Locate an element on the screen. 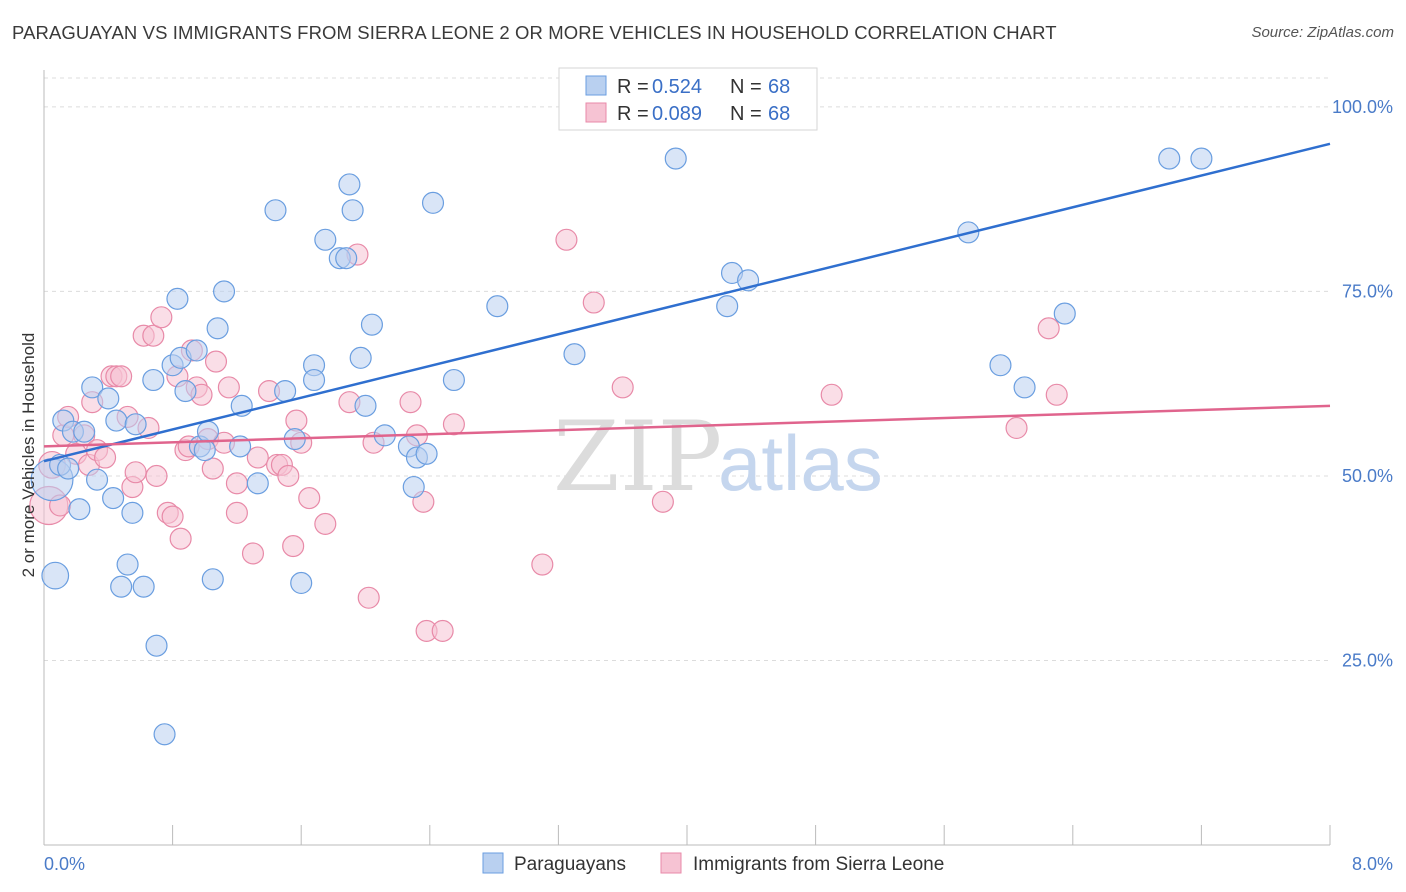  source-label: Source: ZipAtlas.com is located at coordinates (1322, 32).